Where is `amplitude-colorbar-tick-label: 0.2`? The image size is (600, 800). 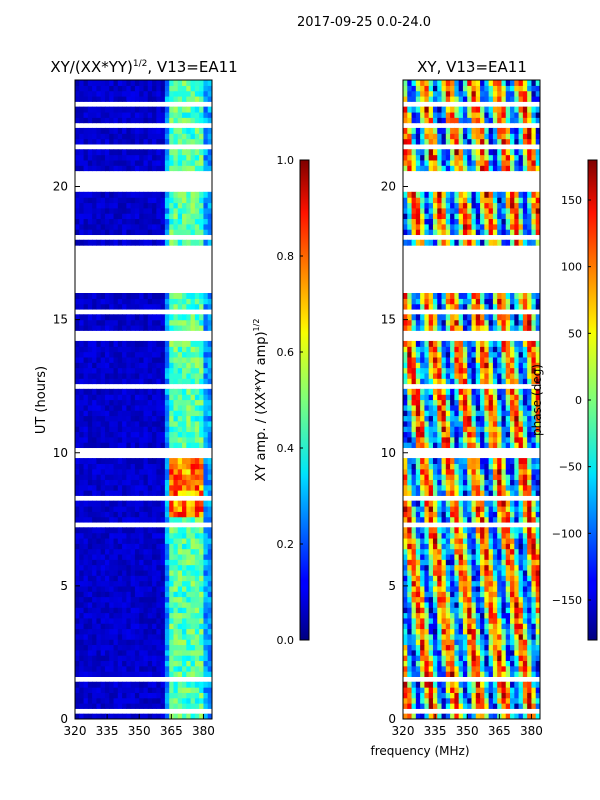
amplitude-colorbar-tick-label: 0.2 is located at coordinates (286, 544).